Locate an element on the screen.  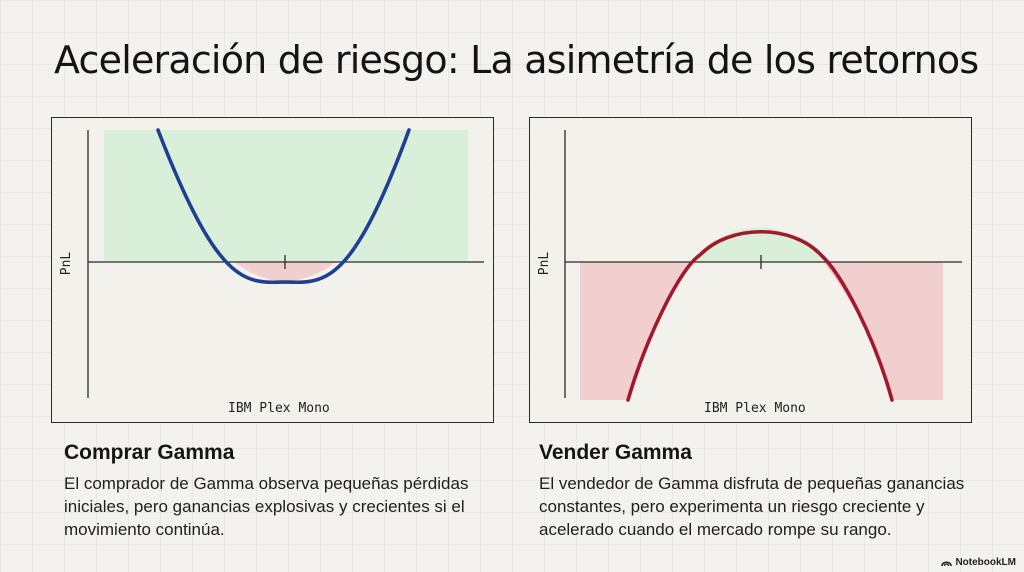
notebooklm-logo-icon is located at coordinates (947, 564).